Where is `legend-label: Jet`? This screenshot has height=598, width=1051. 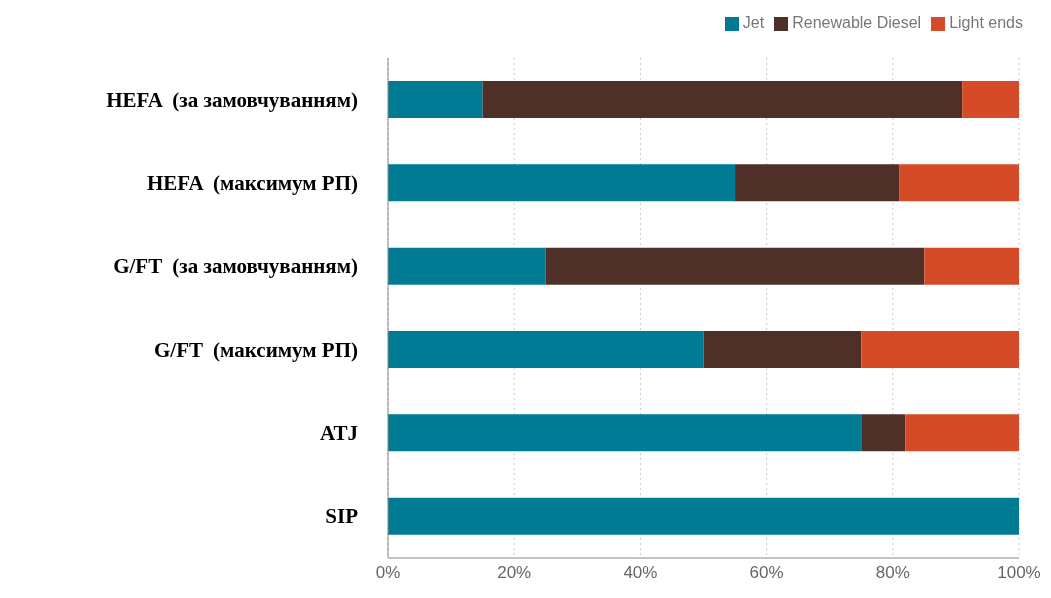
legend-label: Jet is located at coordinates (753, 22).